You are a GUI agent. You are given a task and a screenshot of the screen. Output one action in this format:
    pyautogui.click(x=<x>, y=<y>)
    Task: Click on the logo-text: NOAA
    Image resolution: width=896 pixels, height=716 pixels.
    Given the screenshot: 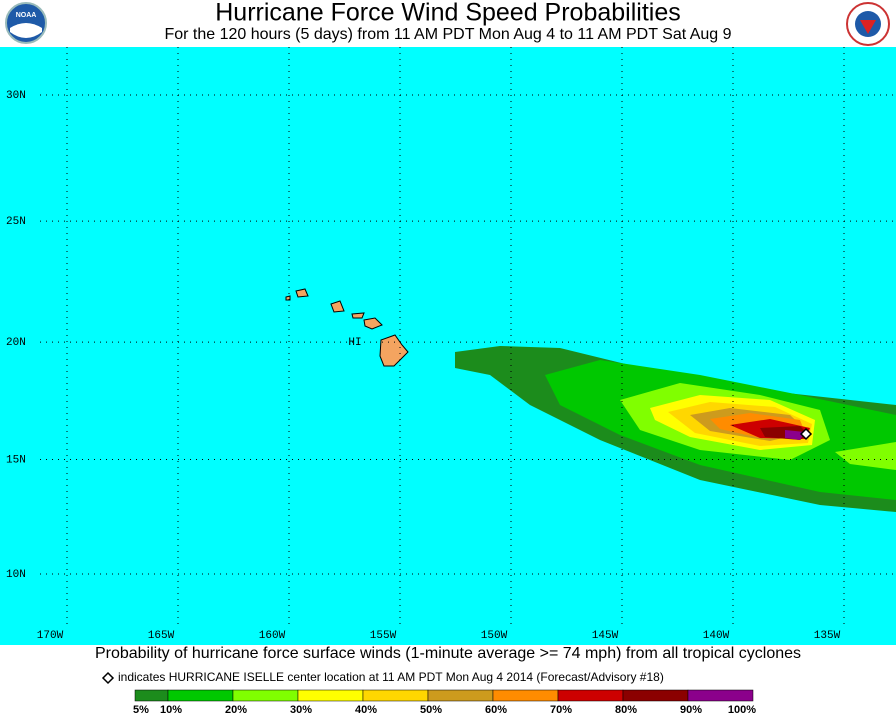 What is the action you would take?
    pyautogui.click(x=26, y=15)
    